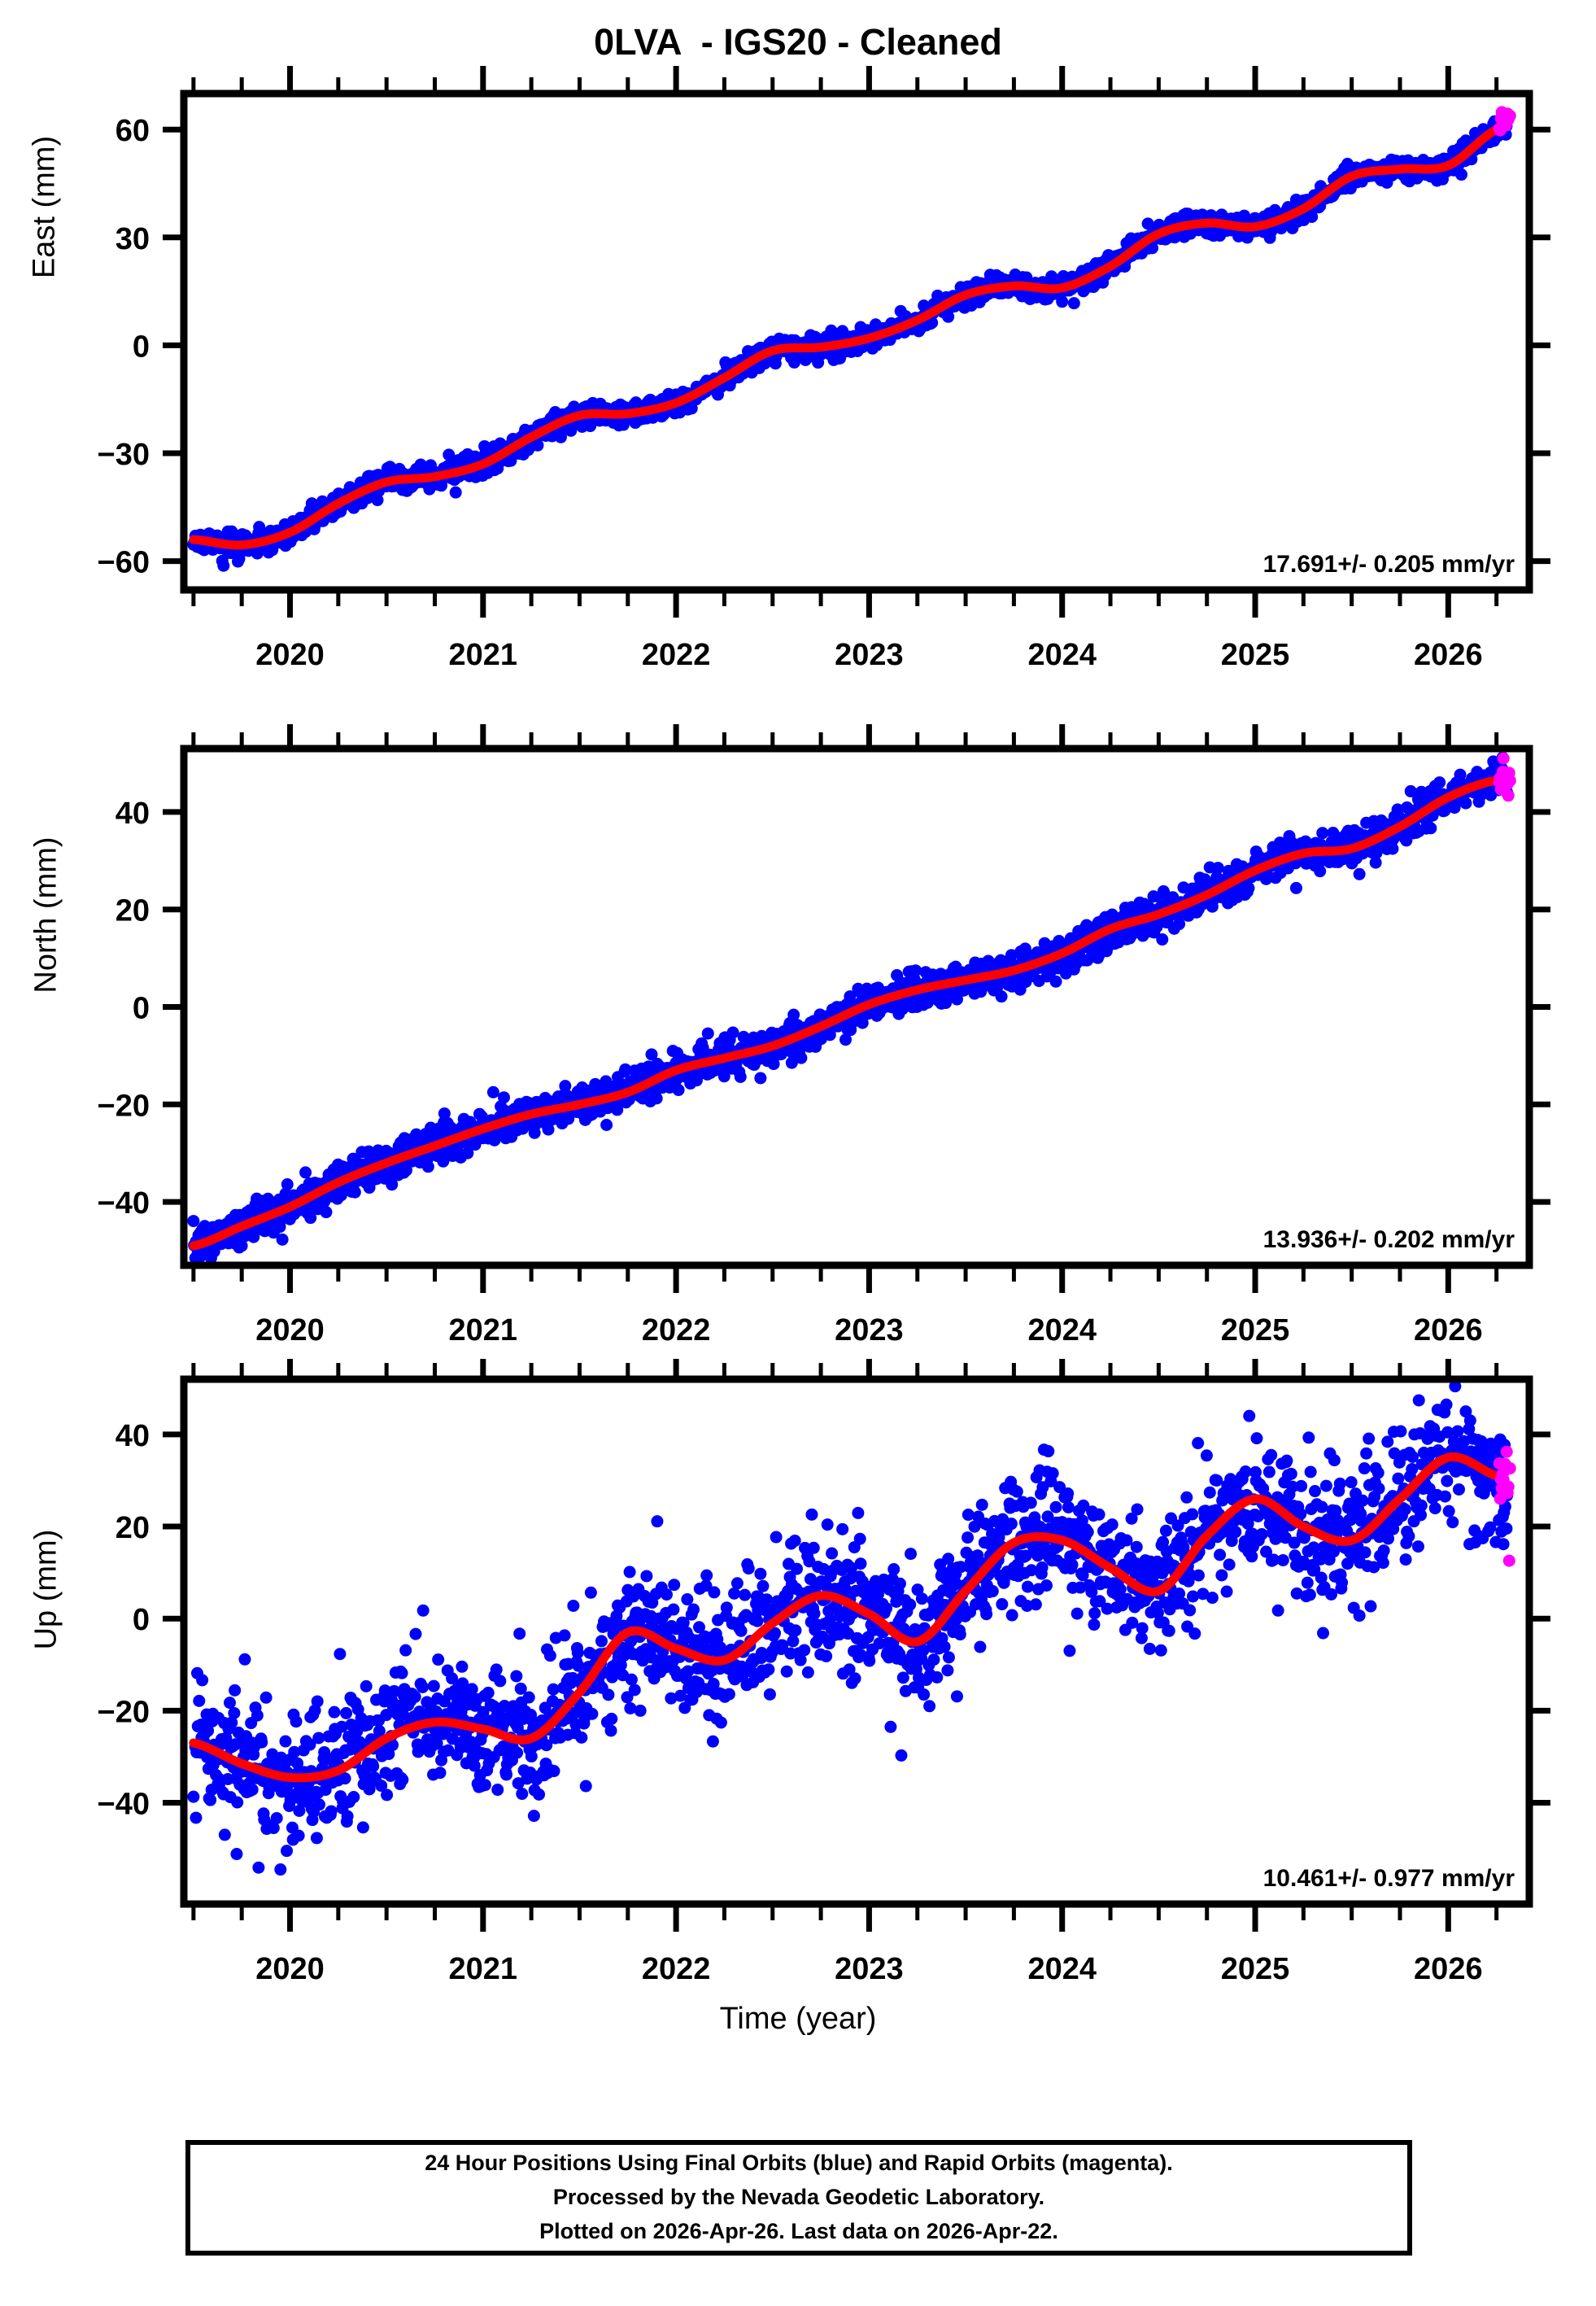 Image resolution: width=1596 pixels, height=2306 pixels. What do you see at coordinates (851, 1617) in the screenshot?
I see `model-fit-line` at bounding box center [851, 1617].